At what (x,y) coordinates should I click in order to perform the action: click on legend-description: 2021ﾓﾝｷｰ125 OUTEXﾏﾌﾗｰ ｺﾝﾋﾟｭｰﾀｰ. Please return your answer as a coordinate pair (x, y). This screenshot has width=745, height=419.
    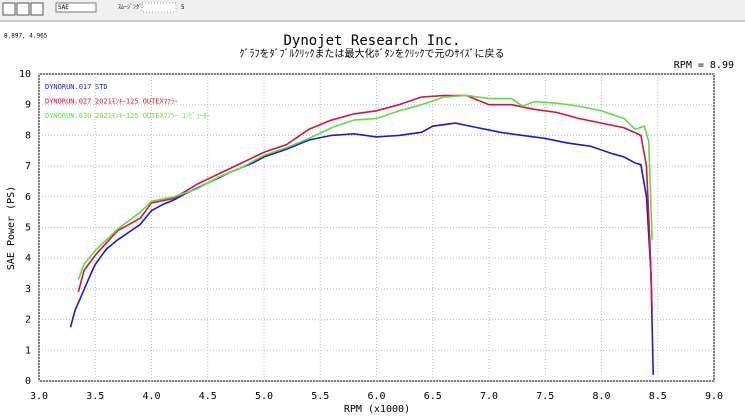
    Looking at the image, I should click on (153, 116).